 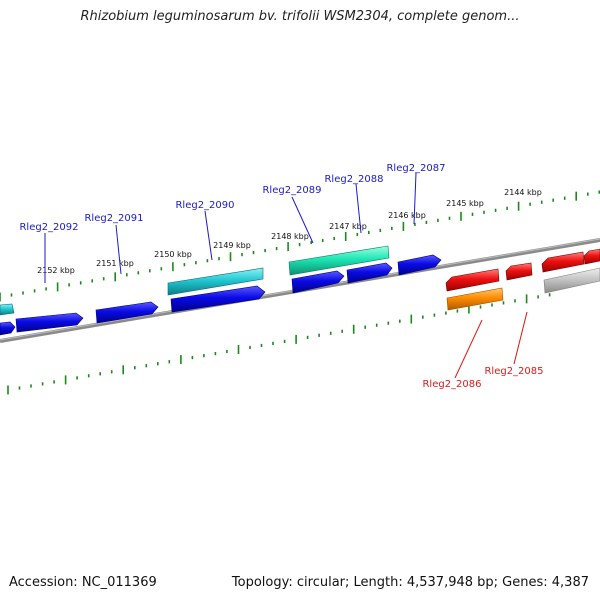 What do you see at coordinates (48, 227) in the screenshot?
I see `gene-label-rleg2-2092: Rleg2_2092` at bounding box center [48, 227].